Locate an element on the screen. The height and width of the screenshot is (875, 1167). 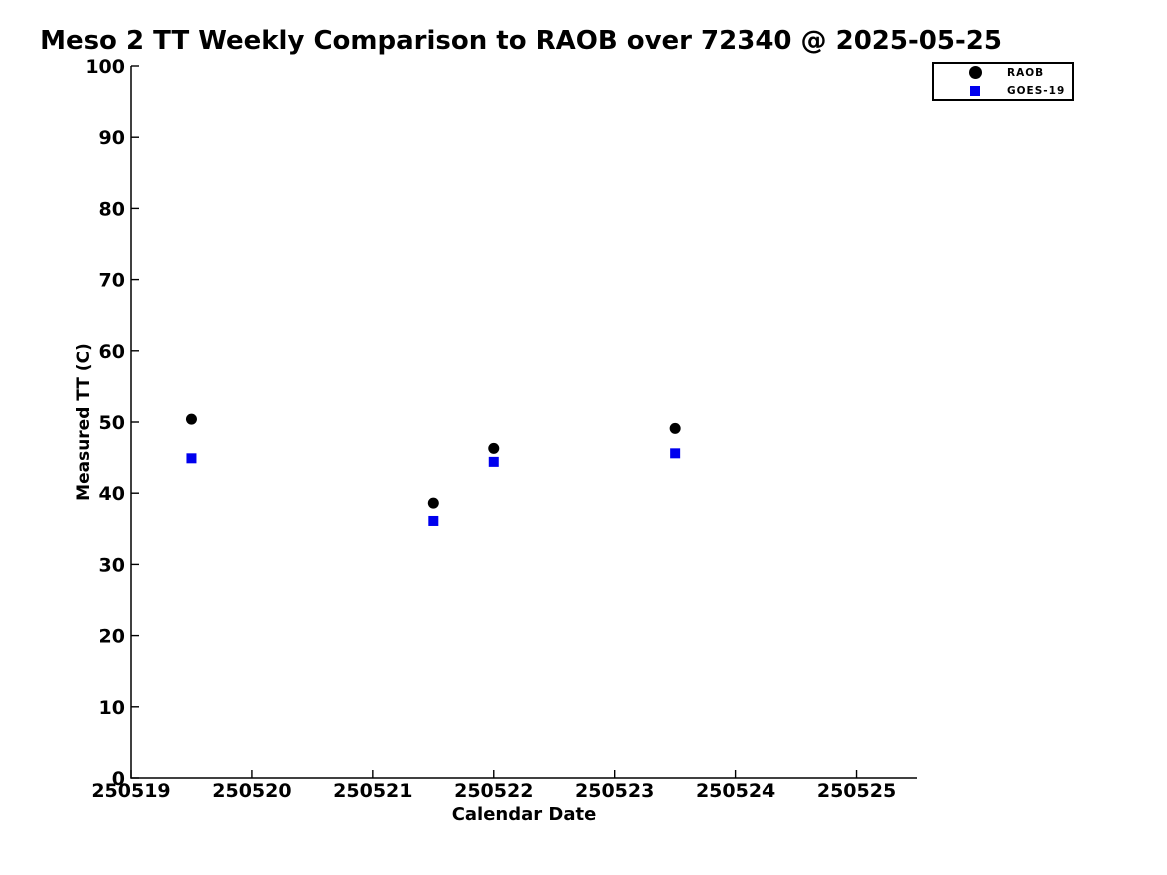
legend-item-goes-19: GOES-19 is located at coordinates (1003, 90).